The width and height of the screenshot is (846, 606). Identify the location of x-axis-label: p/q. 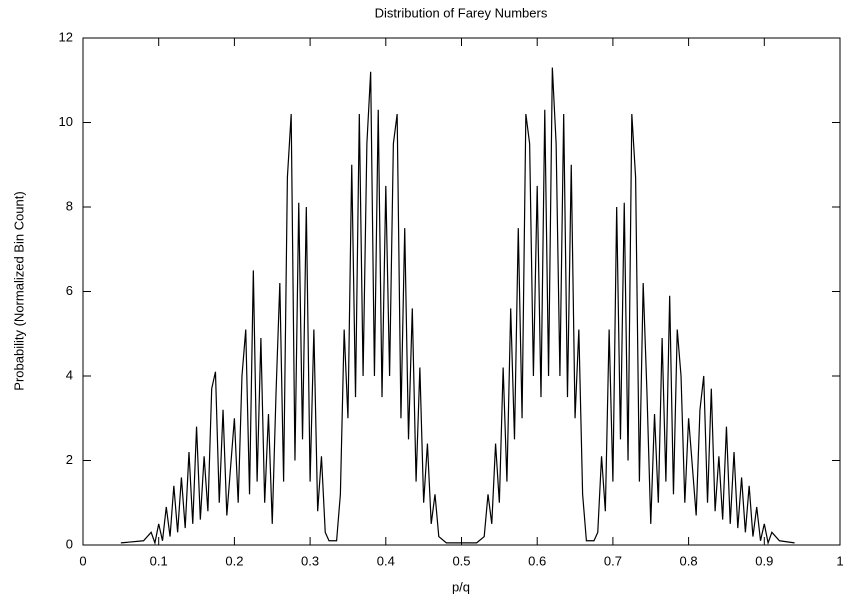
(461, 586).